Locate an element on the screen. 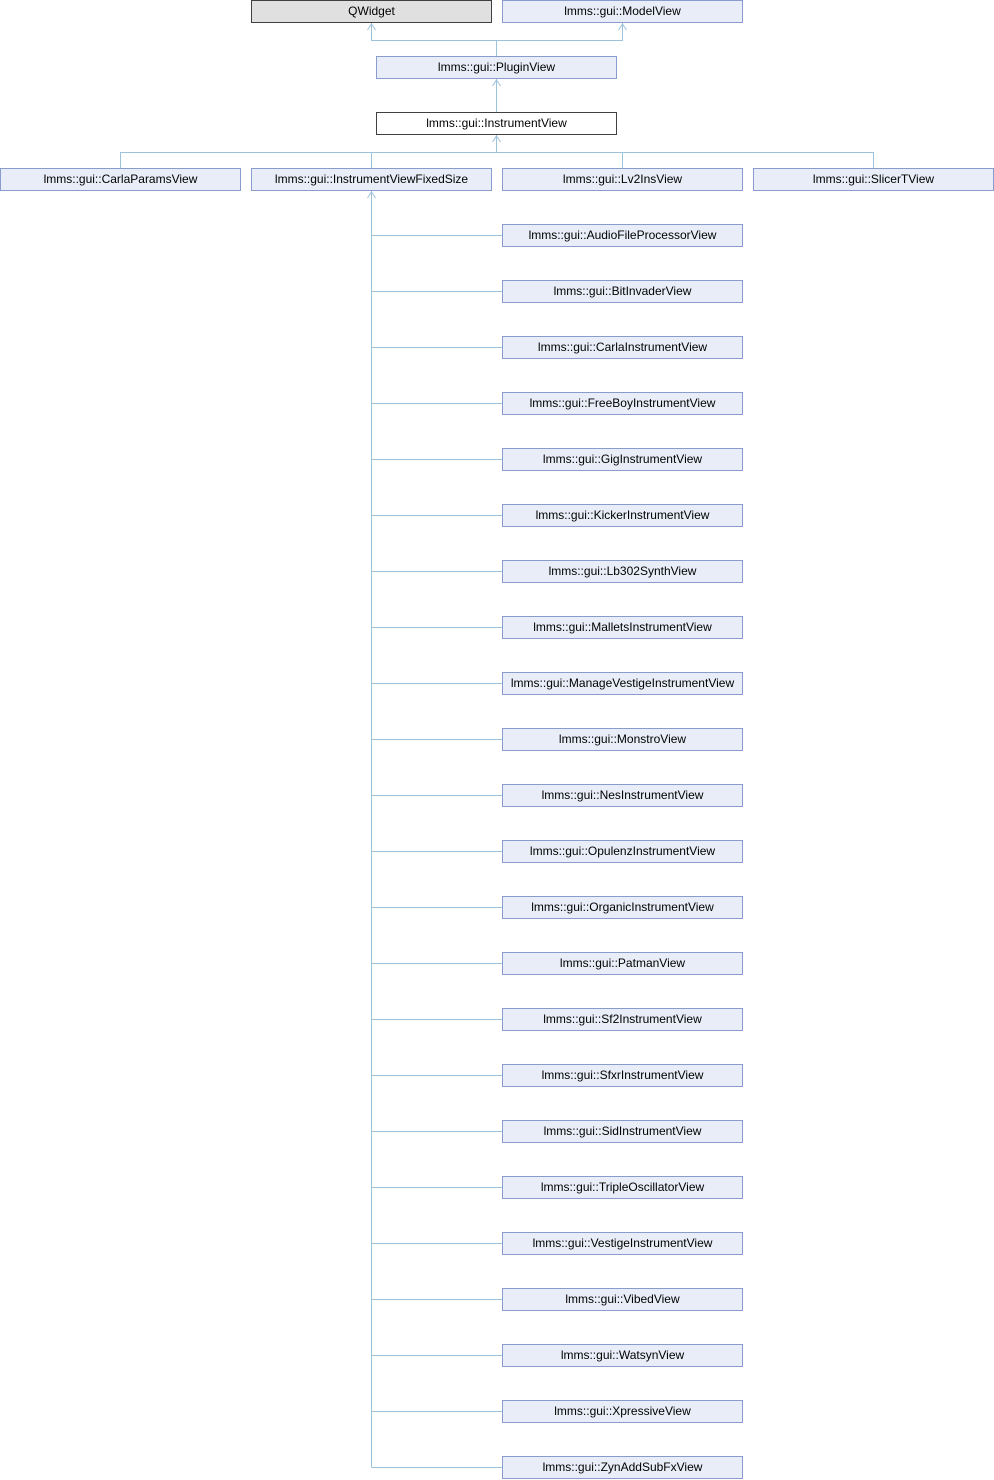 This screenshot has width=994, height=1480. class-label: lmms::gui::TripleOscillatorView is located at coordinates (623, 1187).